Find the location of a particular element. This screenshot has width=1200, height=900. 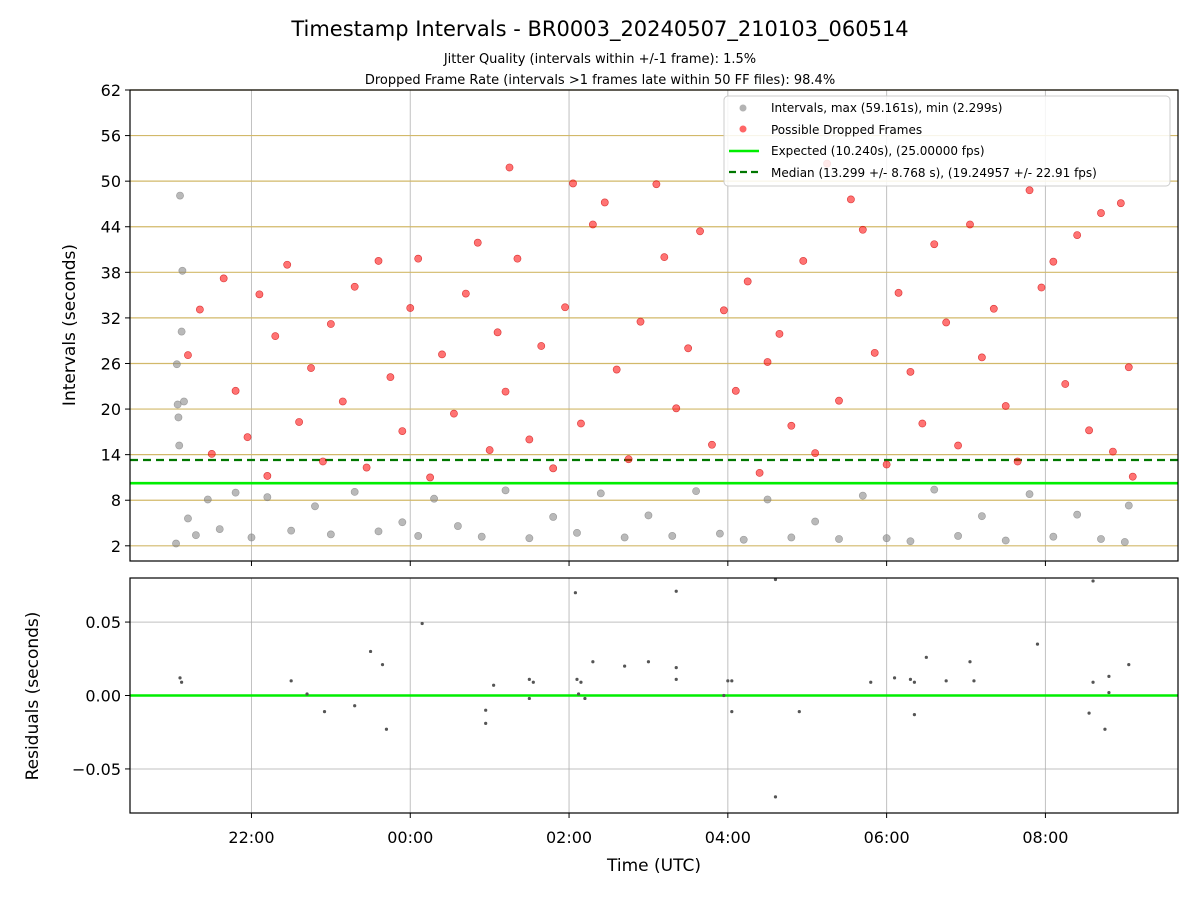

top-y-axis-label: Intervals (seconds) is located at coordinates (70, 325).